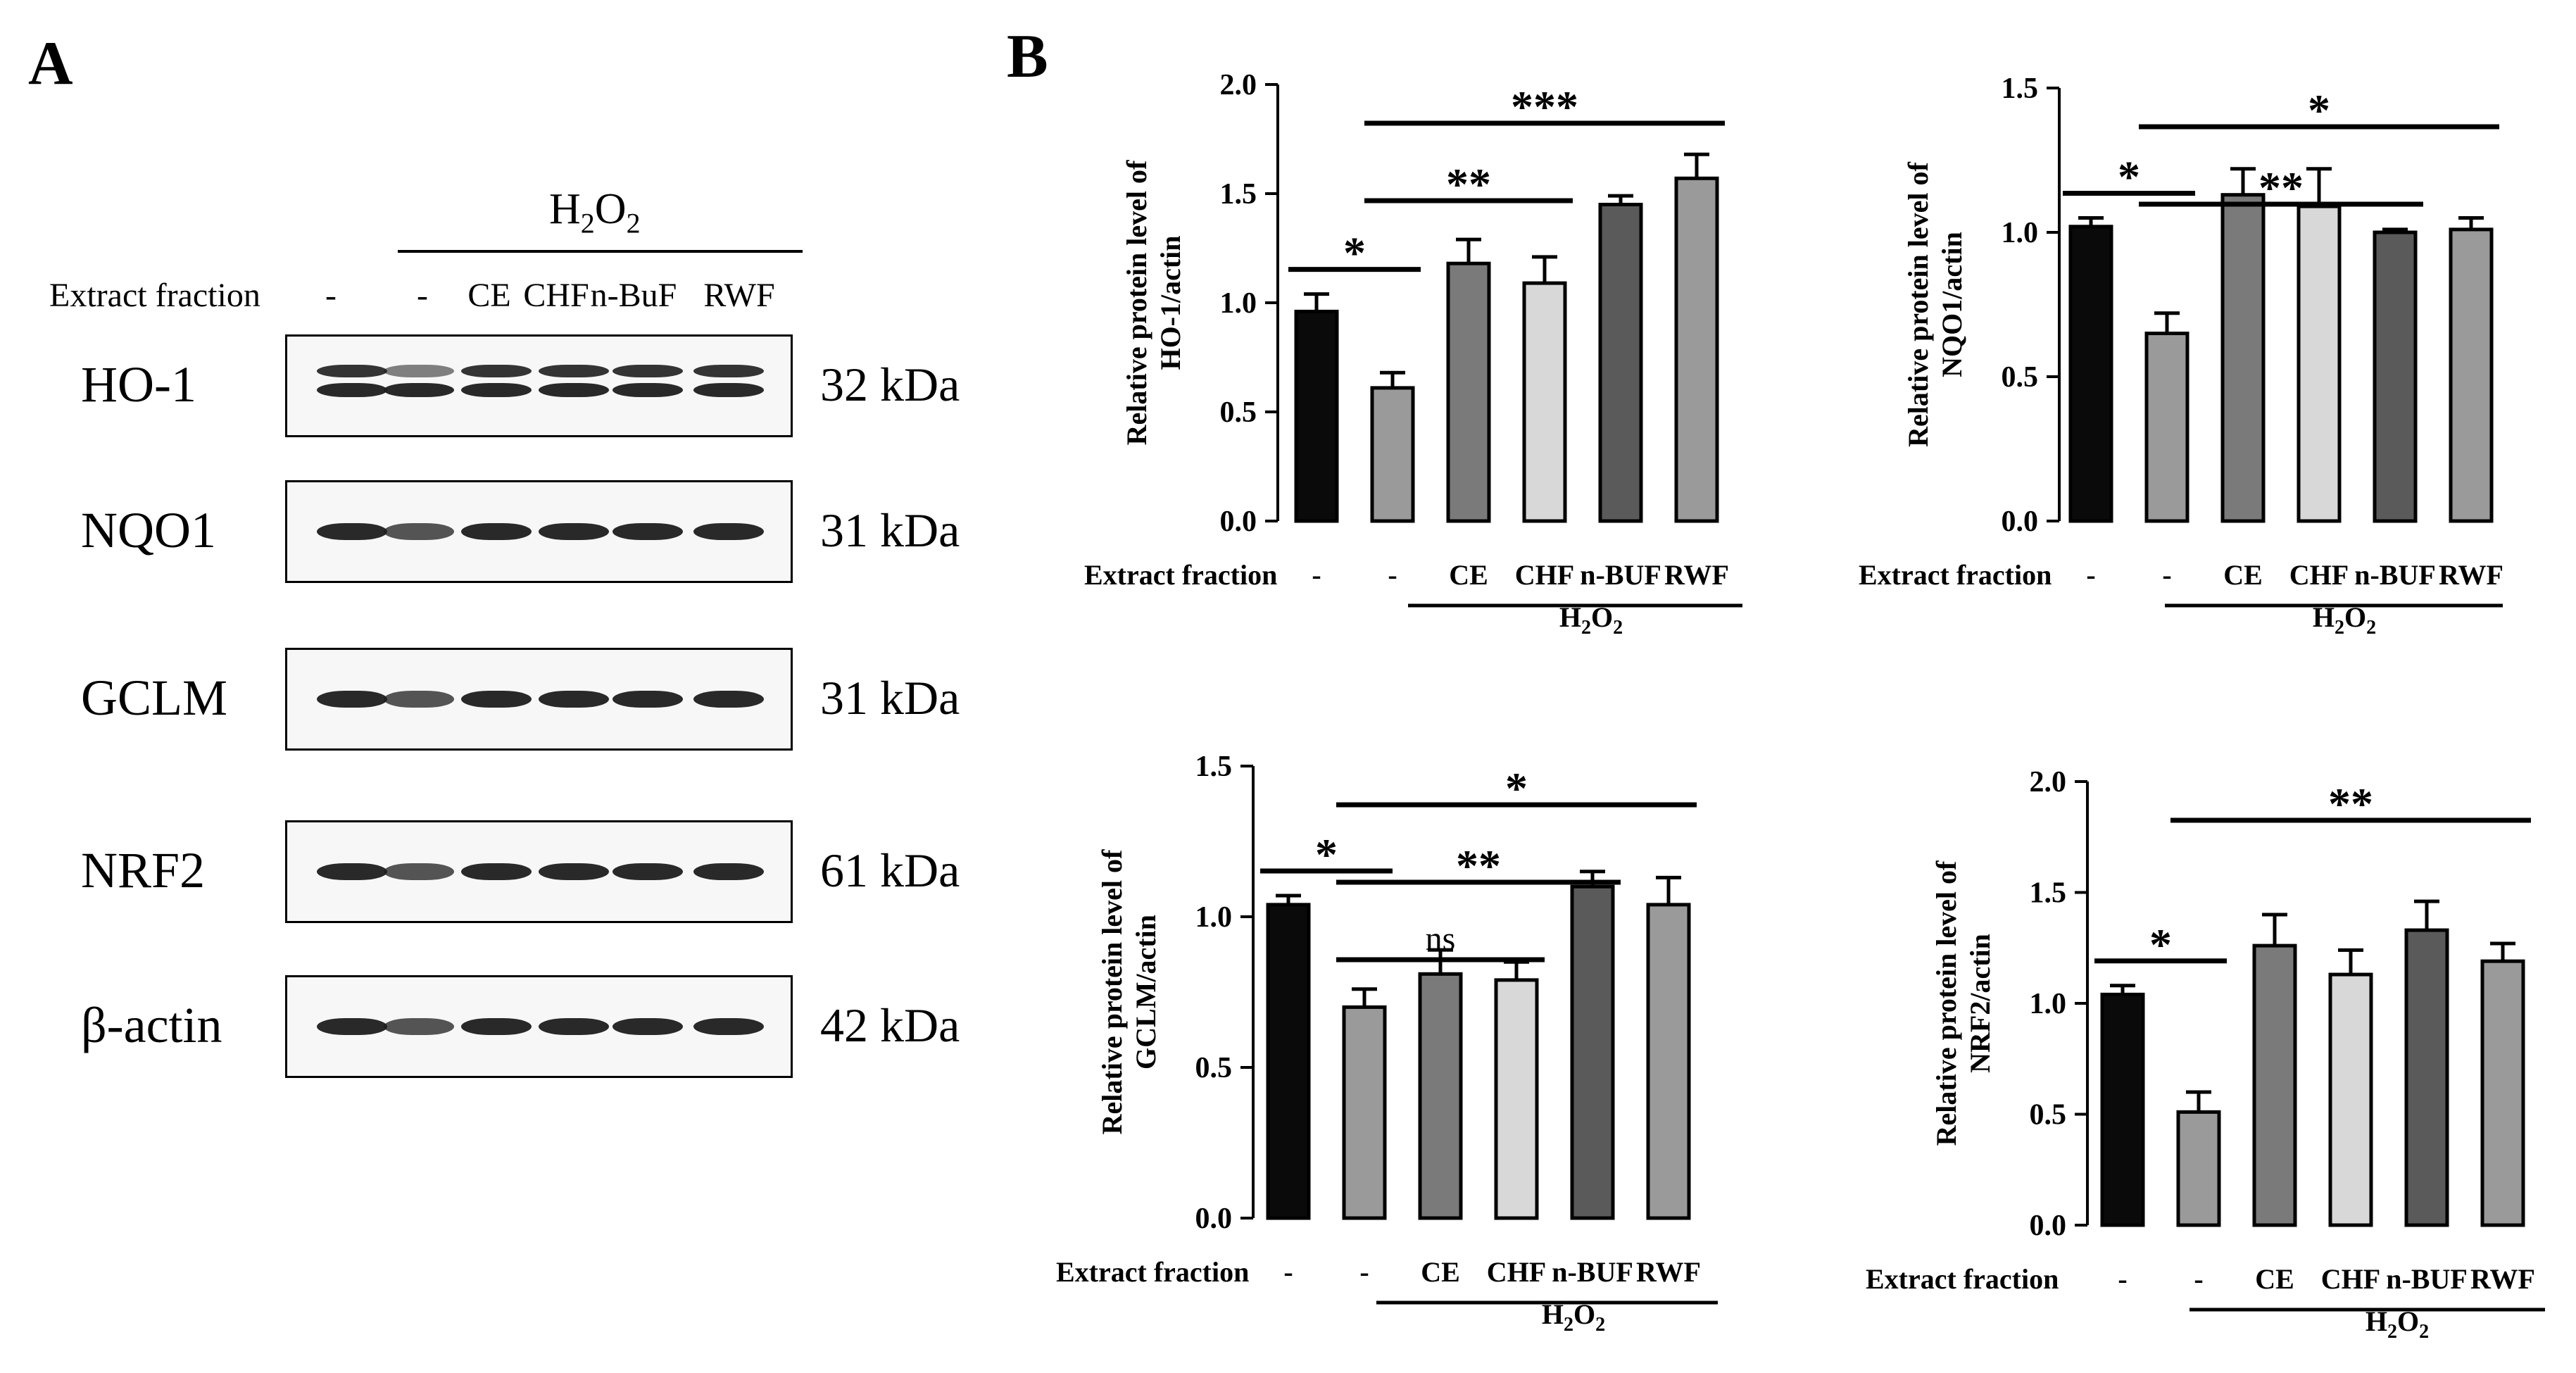 Image resolution: width=2576 pixels, height=1373 pixels. What do you see at coordinates (154, 295) in the screenshot?
I see `extract-fraction-label: Extract fraction` at bounding box center [154, 295].